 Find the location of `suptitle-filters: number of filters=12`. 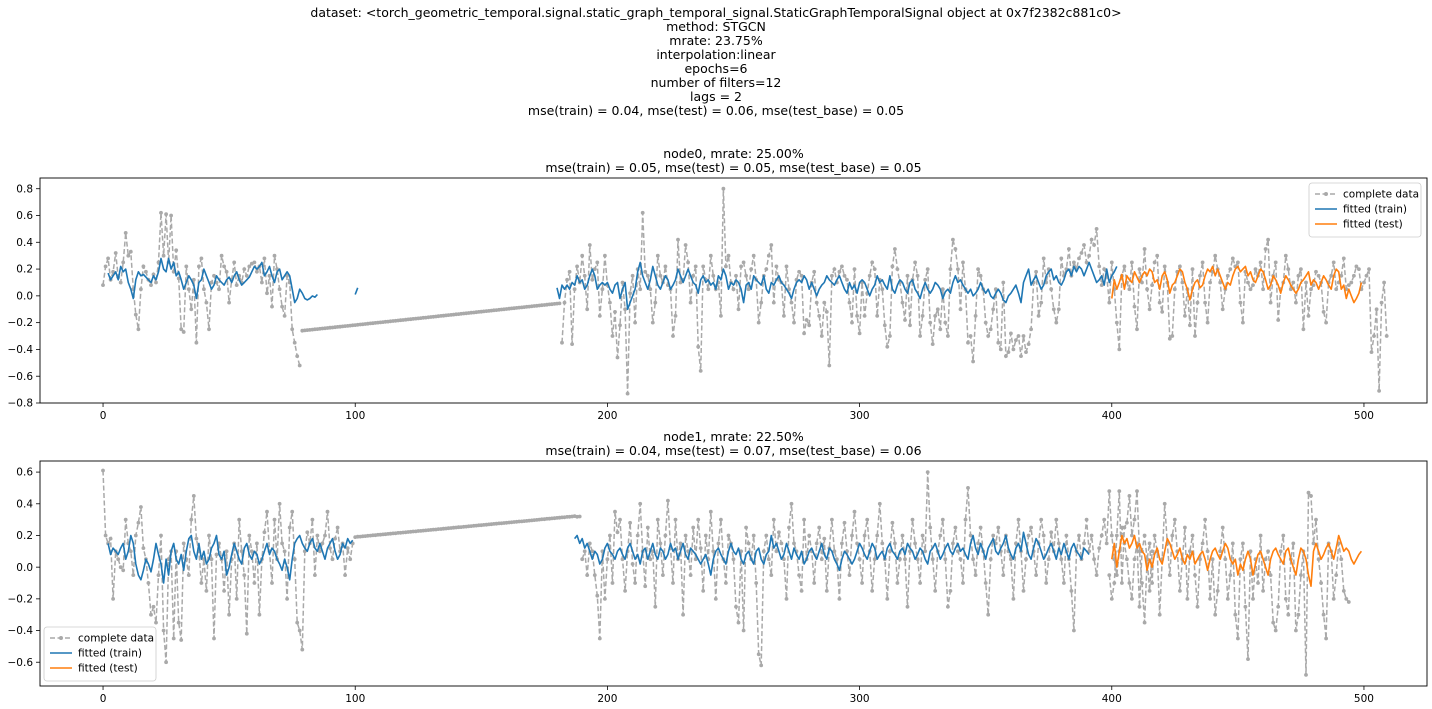

suptitle-filters: number of filters=12 is located at coordinates (716, 82).